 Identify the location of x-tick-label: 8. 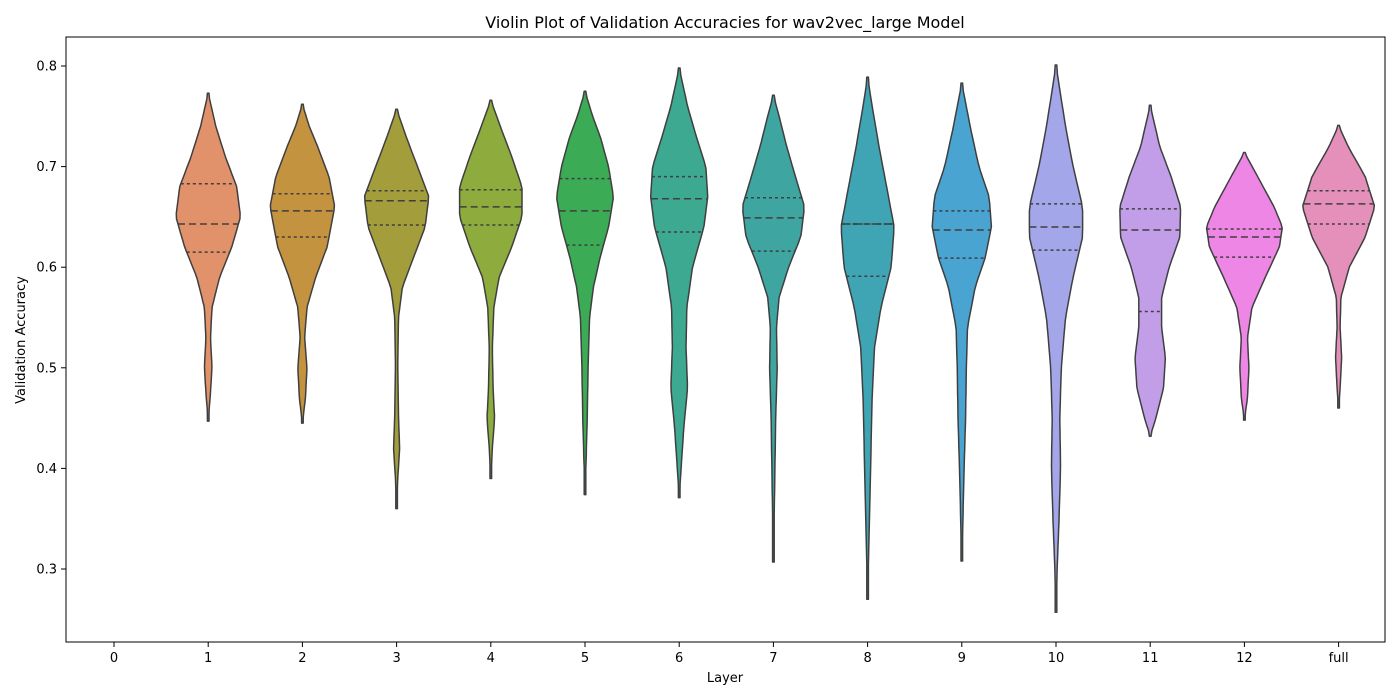
(867, 658).